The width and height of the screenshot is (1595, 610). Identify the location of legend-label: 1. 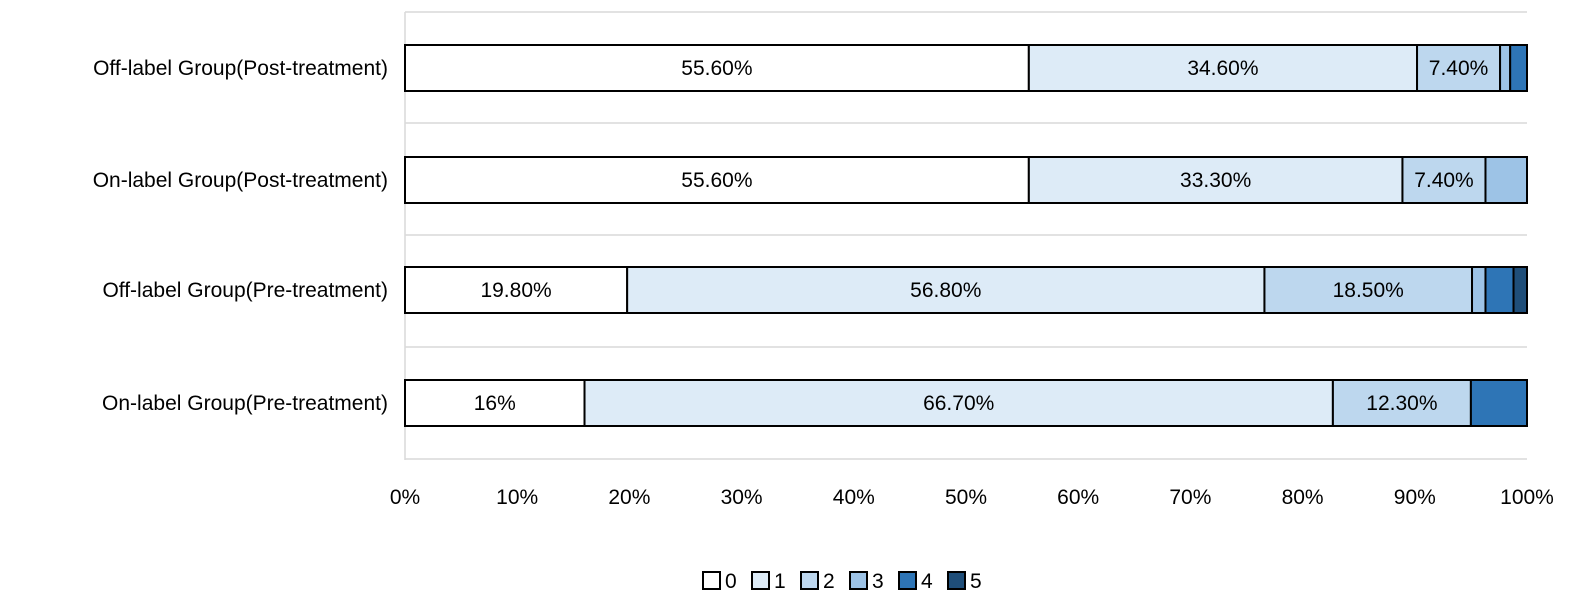
(780, 581).